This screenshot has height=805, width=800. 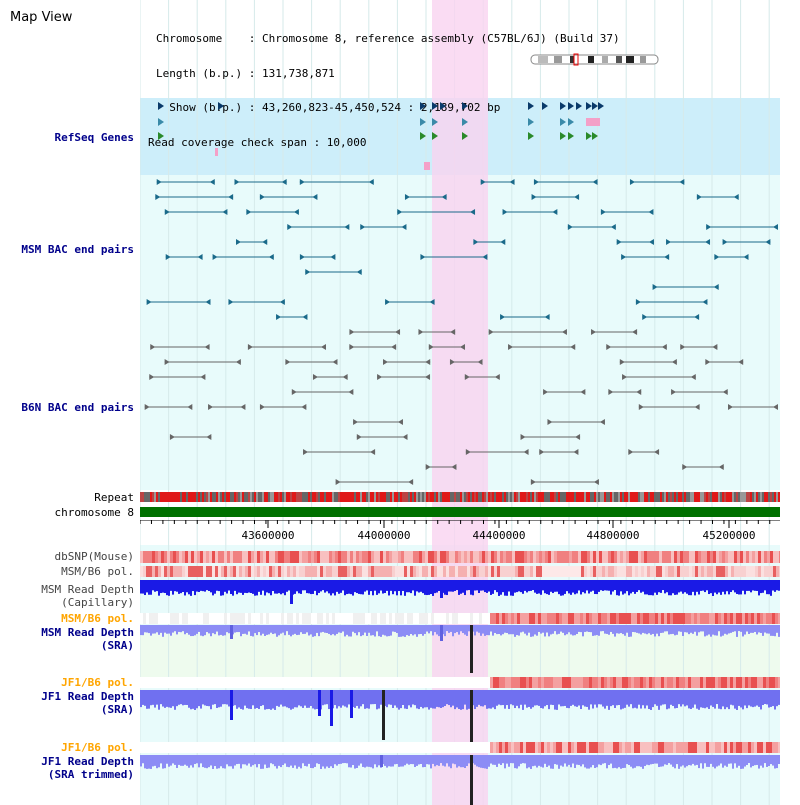 What do you see at coordinates (460, 595) in the screenshot?
I see `msm-depth-capillary-track` at bounding box center [460, 595].